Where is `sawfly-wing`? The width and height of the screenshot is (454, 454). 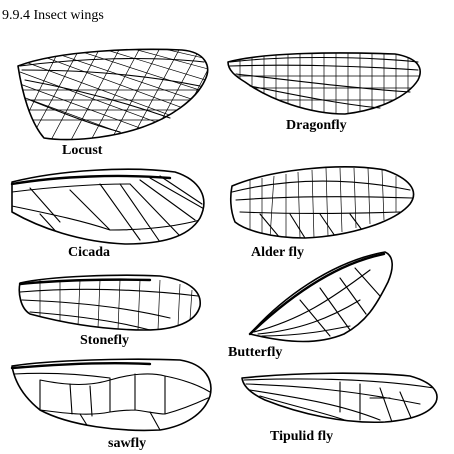
sawfly-wing is located at coordinates (111, 395).